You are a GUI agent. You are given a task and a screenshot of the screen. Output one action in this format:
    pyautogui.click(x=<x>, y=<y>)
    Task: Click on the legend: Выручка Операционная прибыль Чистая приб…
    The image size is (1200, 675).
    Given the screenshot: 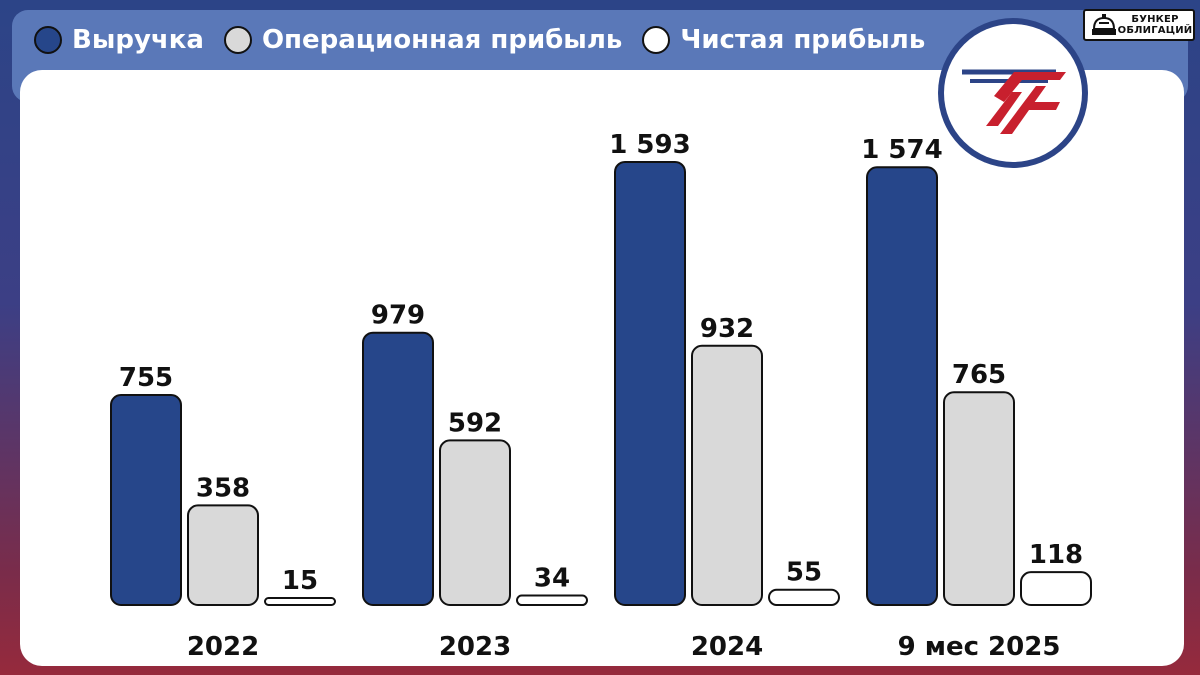 What is the action you would take?
    pyautogui.click(x=489, y=40)
    